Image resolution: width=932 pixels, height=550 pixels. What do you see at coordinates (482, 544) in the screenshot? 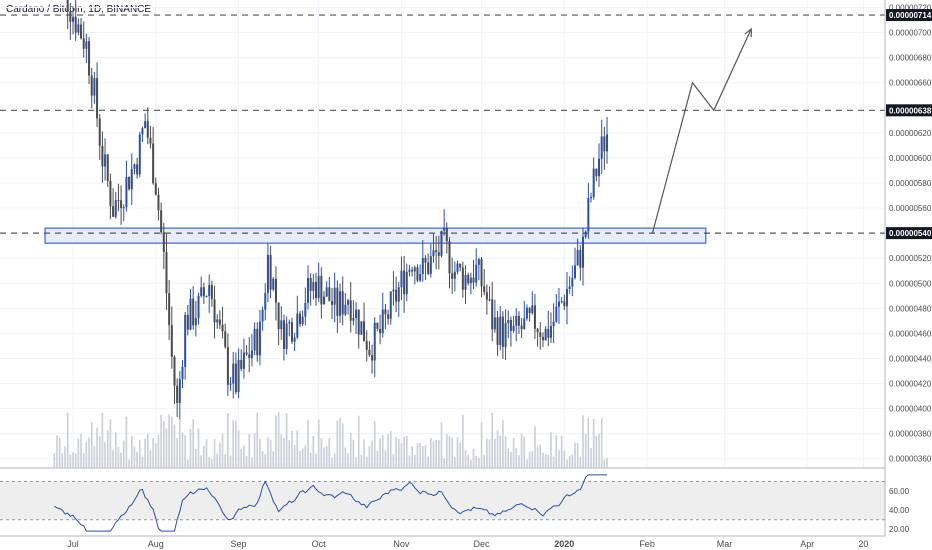
I see `time-tick-label: Dec` at bounding box center [482, 544].